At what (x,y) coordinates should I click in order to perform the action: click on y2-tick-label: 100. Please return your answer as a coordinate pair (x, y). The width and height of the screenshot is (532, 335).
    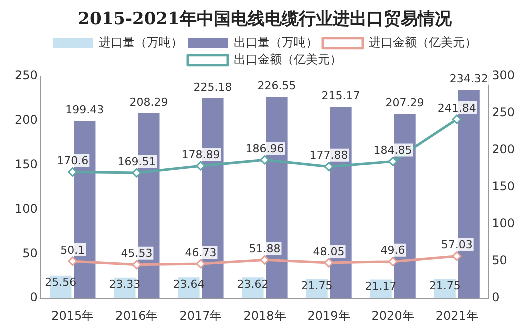
    Looking at the image, I should click on (503, 223).